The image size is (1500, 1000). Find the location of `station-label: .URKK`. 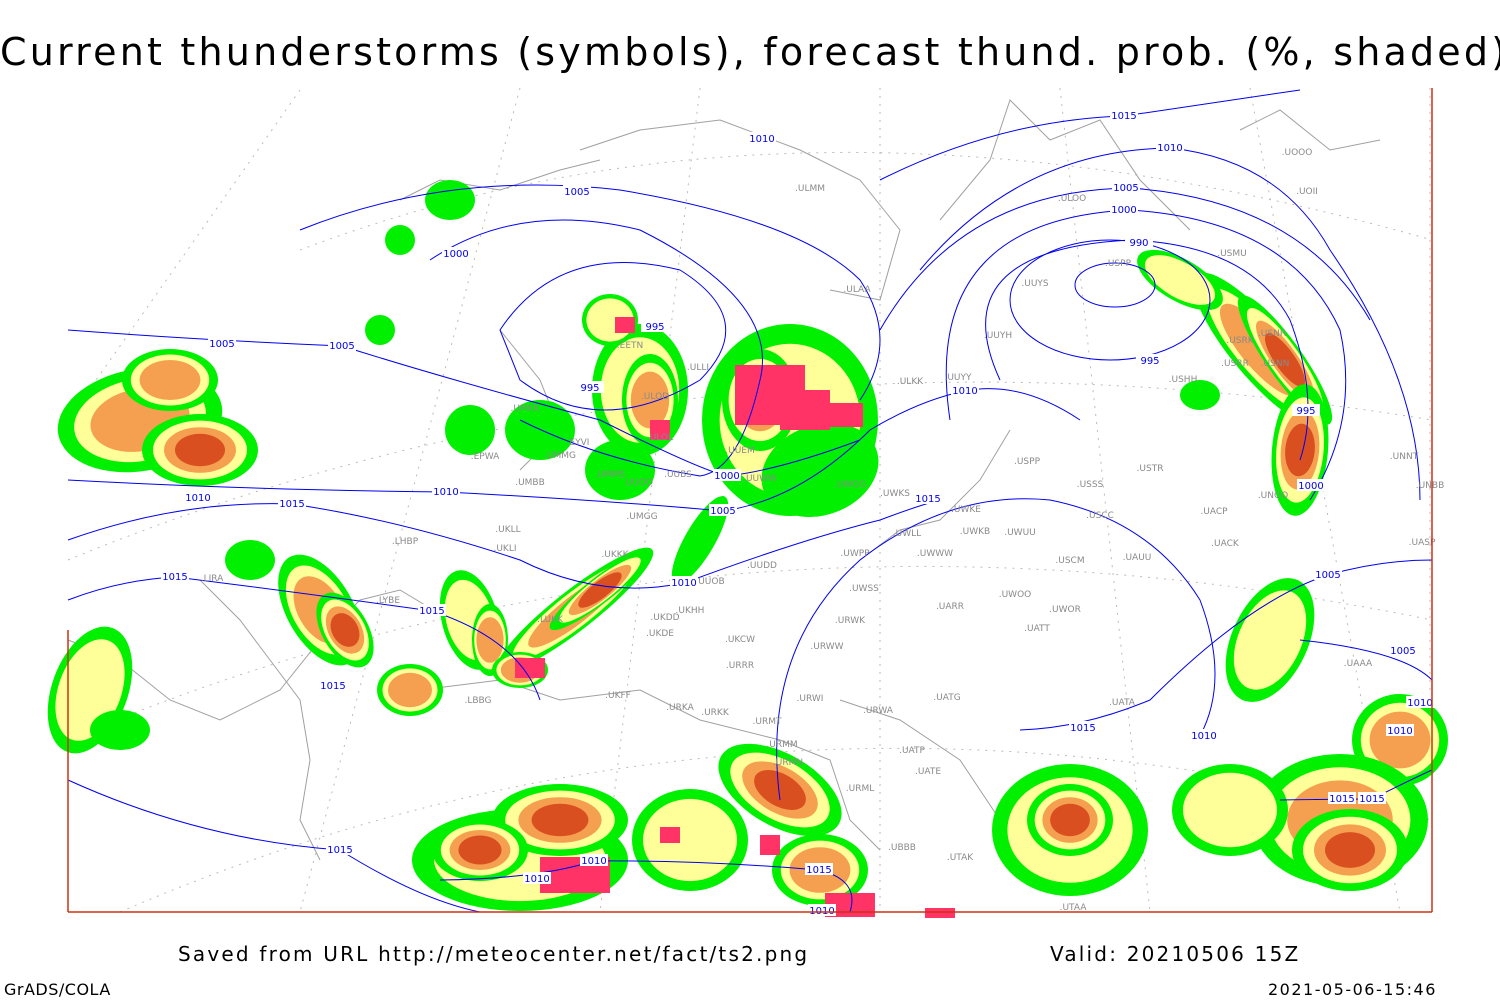

station-label: .URKK is located at coordinates (715, 713).